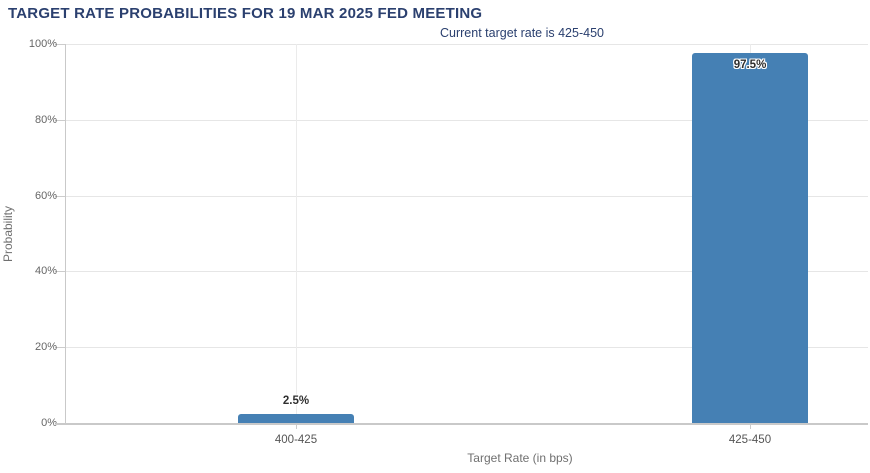 Image resolution: width=870 pixels, height=473 pixels. I want to click on y-tick-label: 80%, so click(45, 119).